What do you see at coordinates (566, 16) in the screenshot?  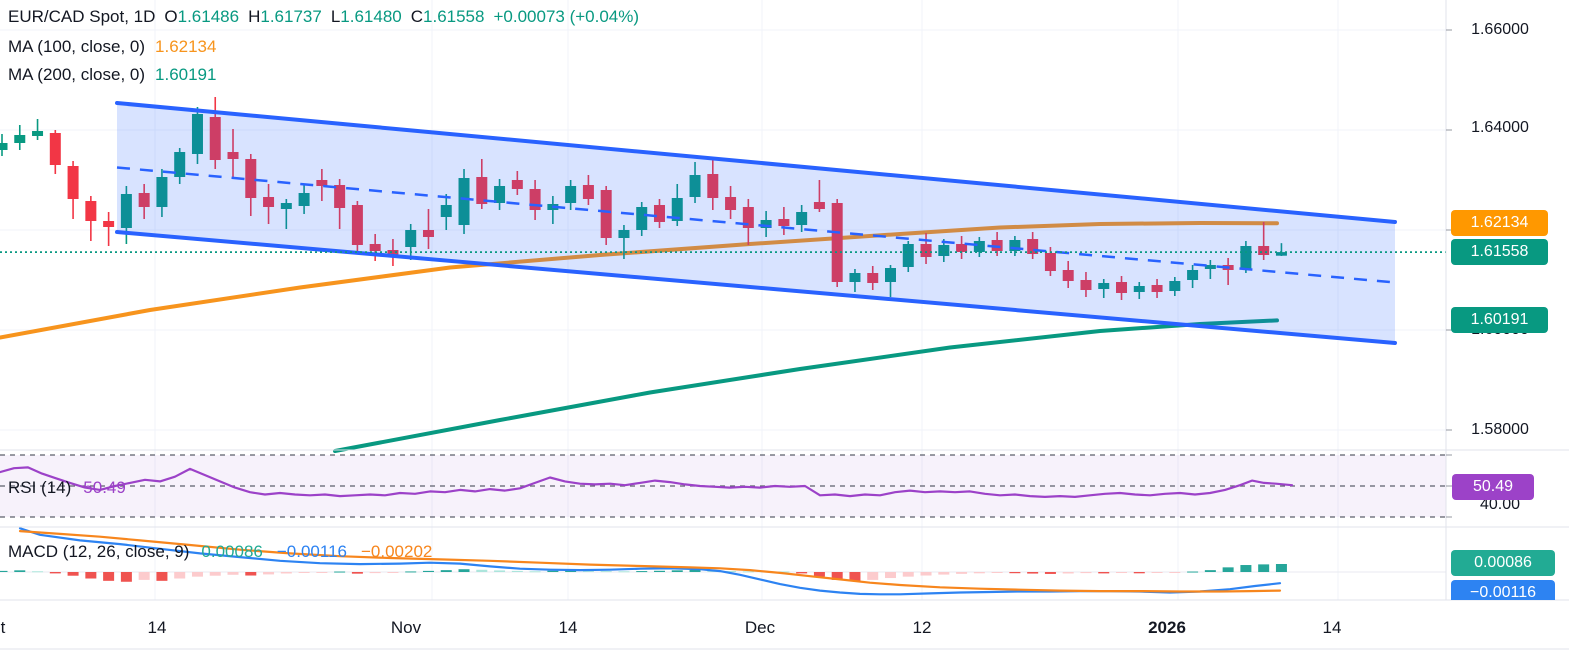 I see `change-value: +0.00073 (+0.04%)` at bounding box center [566, 16].